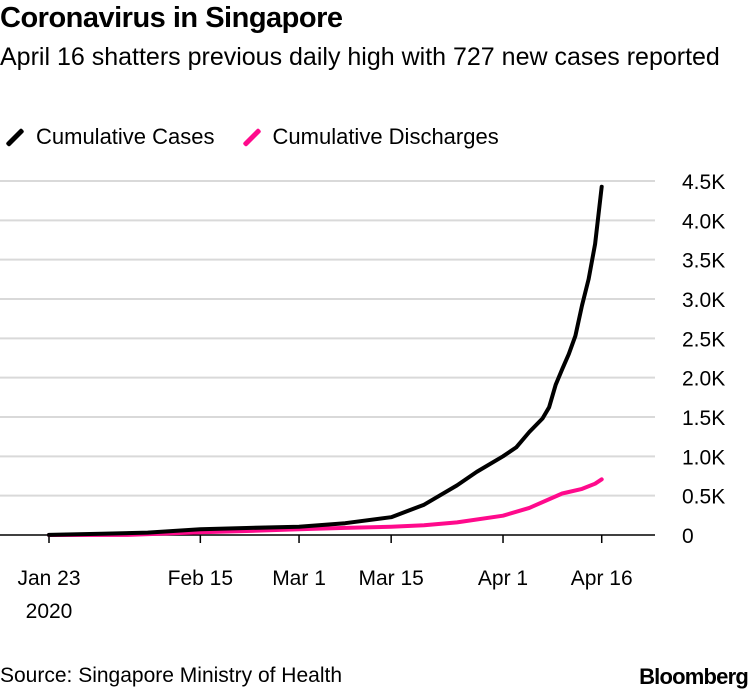  Describe the element at coordinates (703, 339) in the screenshot. I see `y-tick-label: 2.5K` at that location.